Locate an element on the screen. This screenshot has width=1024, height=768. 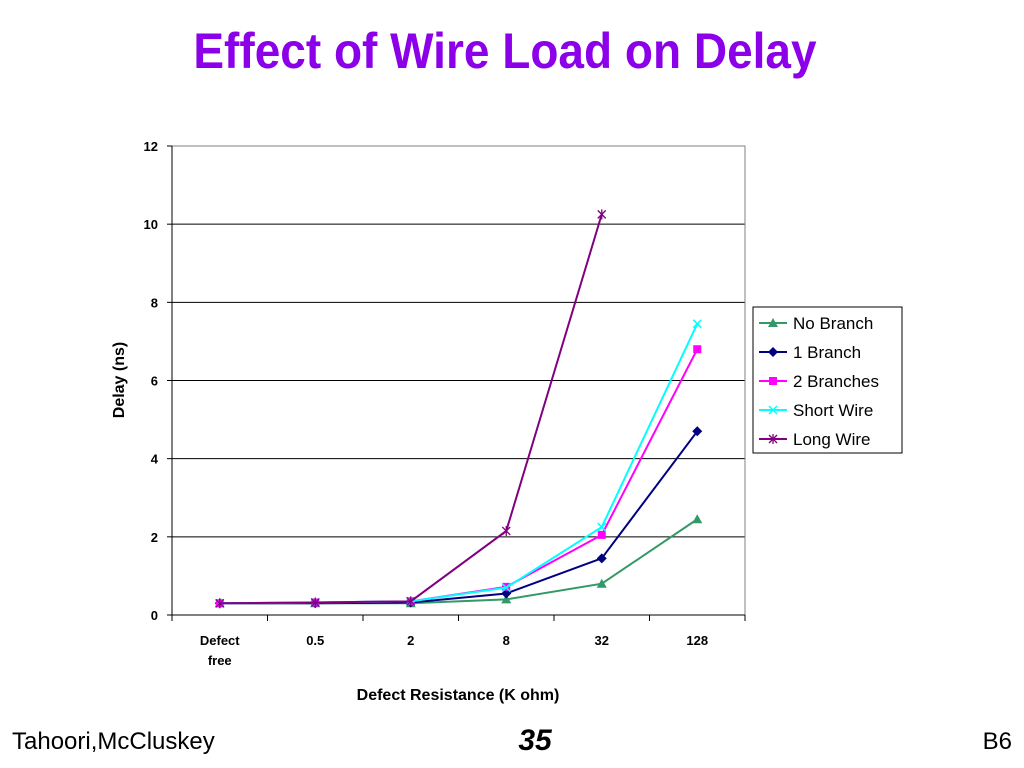
legend-item-2-branches: 2 Branches is located at coordinates (819, 381).